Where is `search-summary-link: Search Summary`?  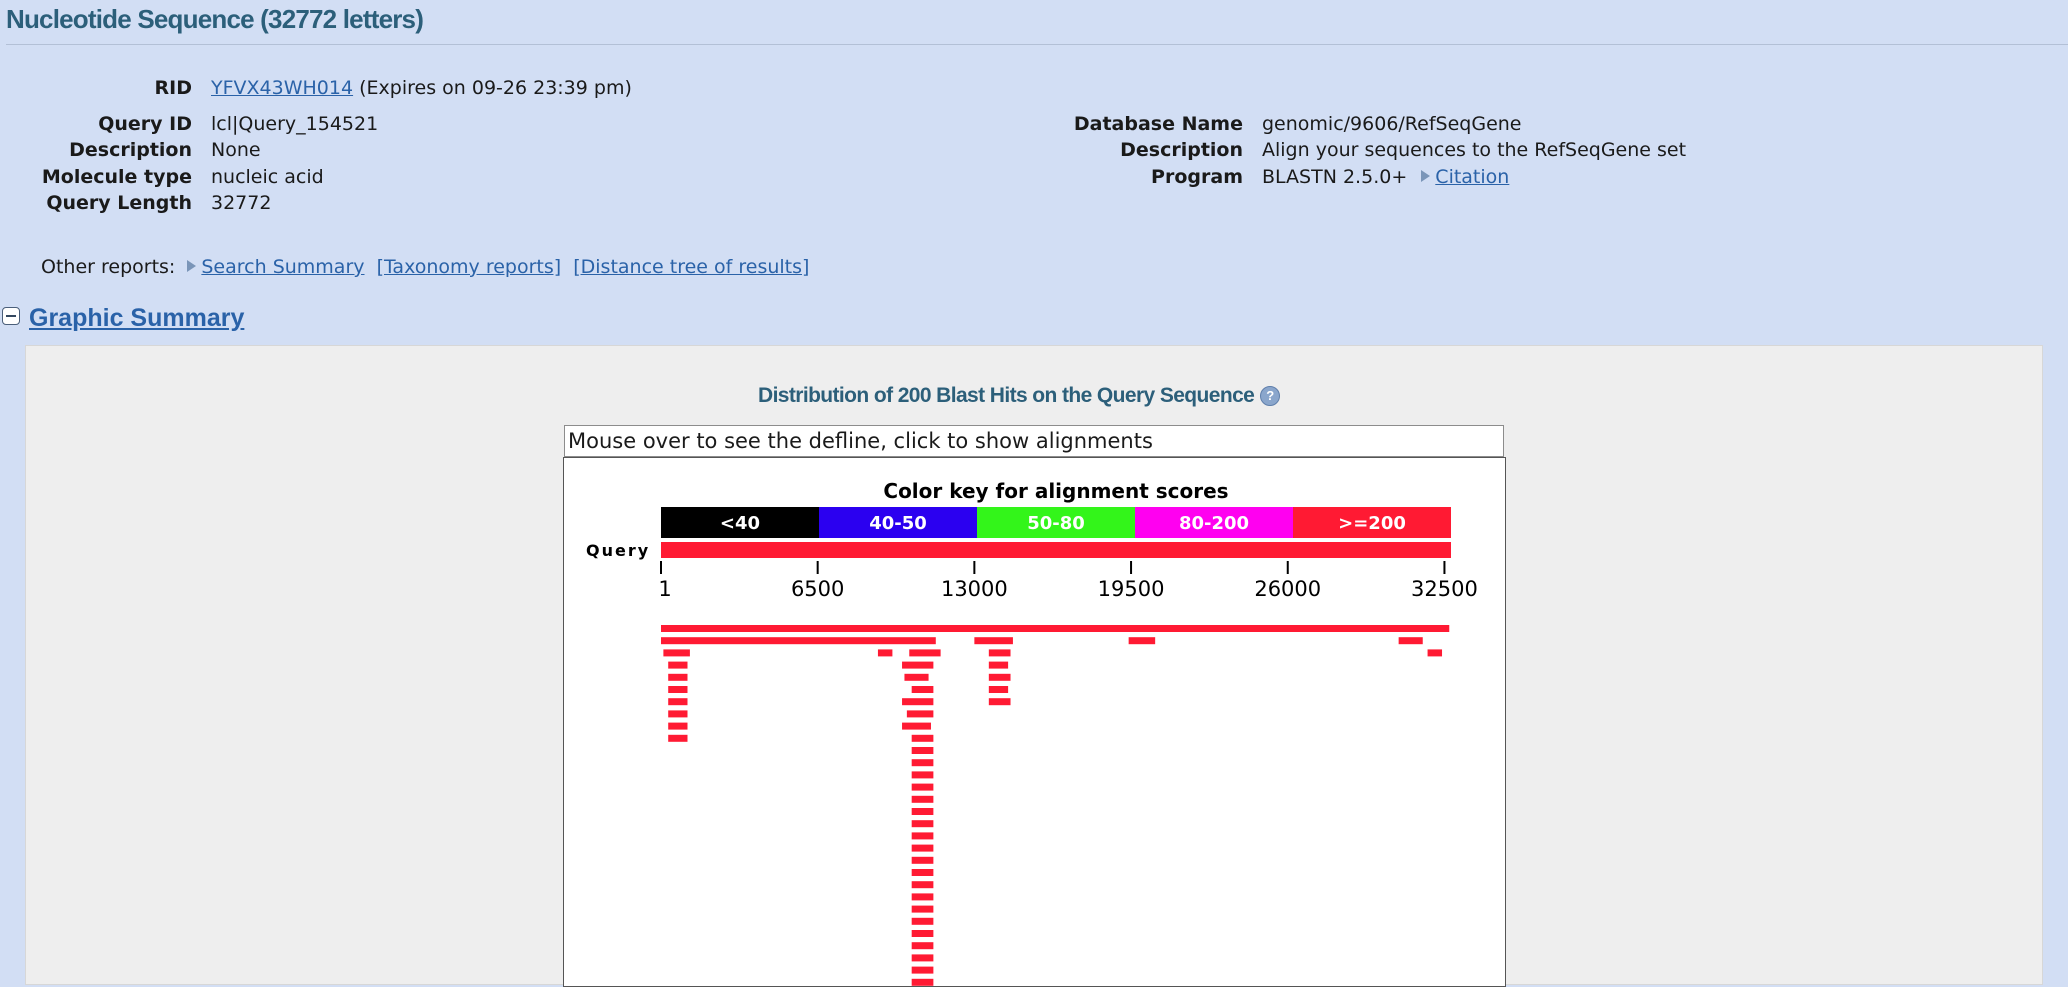
search-summary-link: Search Summary is located at coordinates (283, 267).